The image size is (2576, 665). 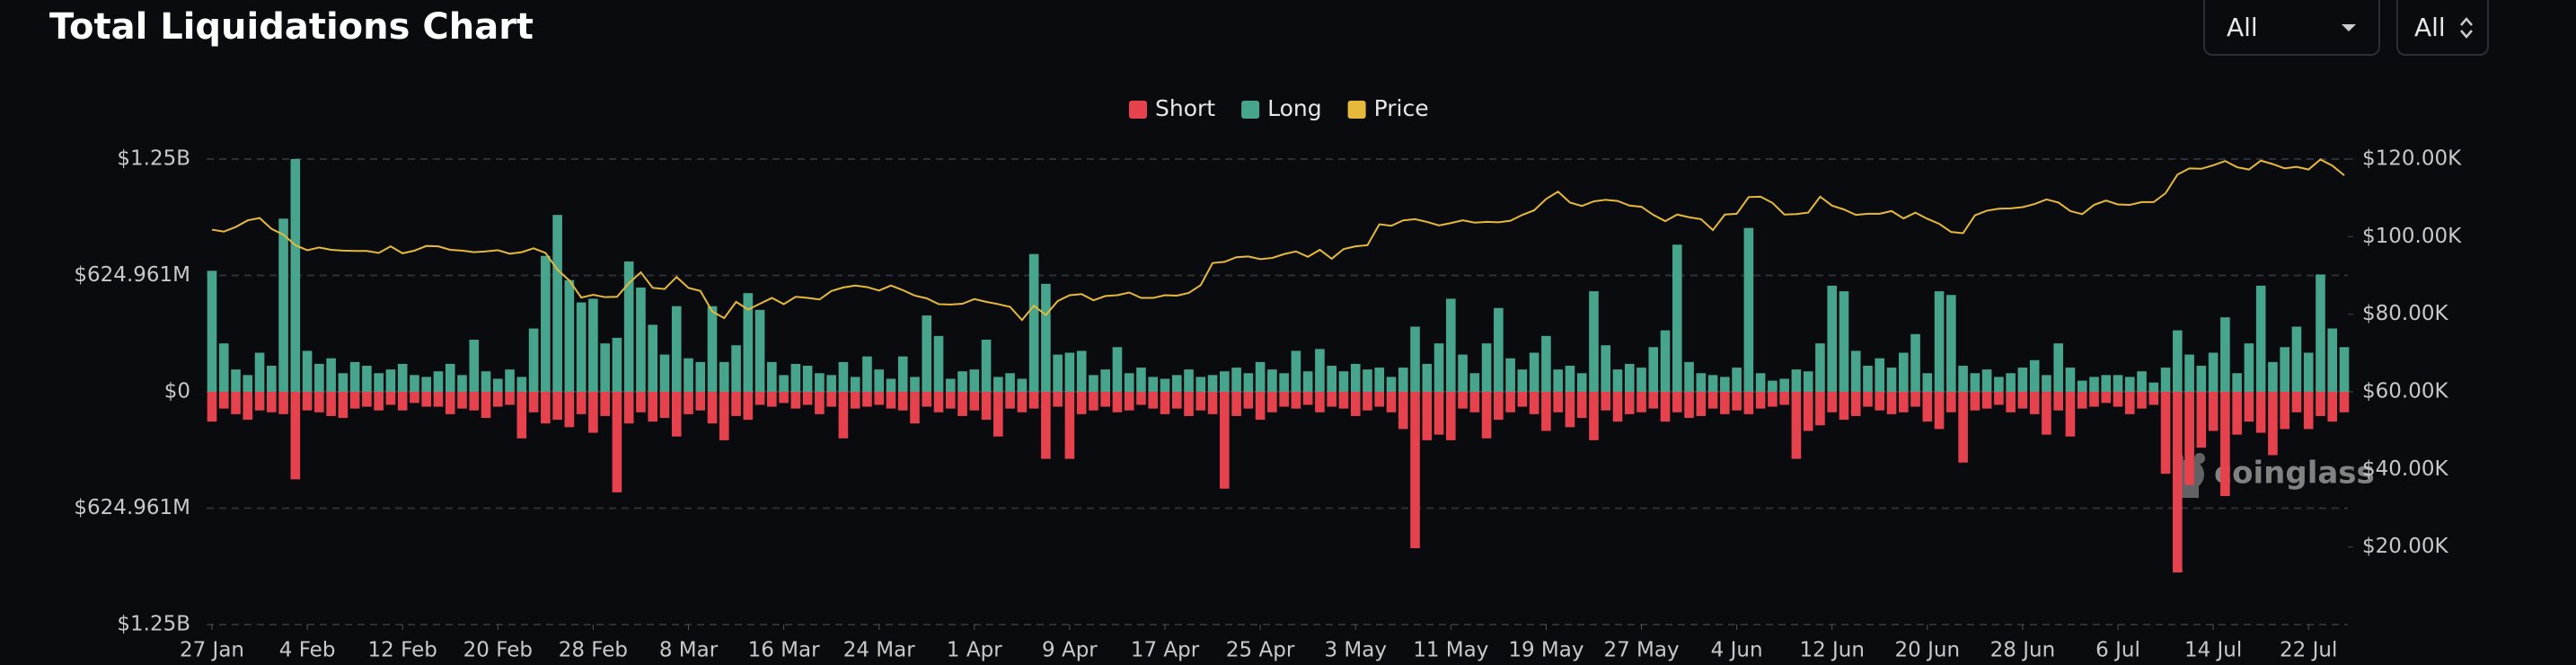 I want to click on x-tick-label: 20 Feb, so click(x=498, y=650).